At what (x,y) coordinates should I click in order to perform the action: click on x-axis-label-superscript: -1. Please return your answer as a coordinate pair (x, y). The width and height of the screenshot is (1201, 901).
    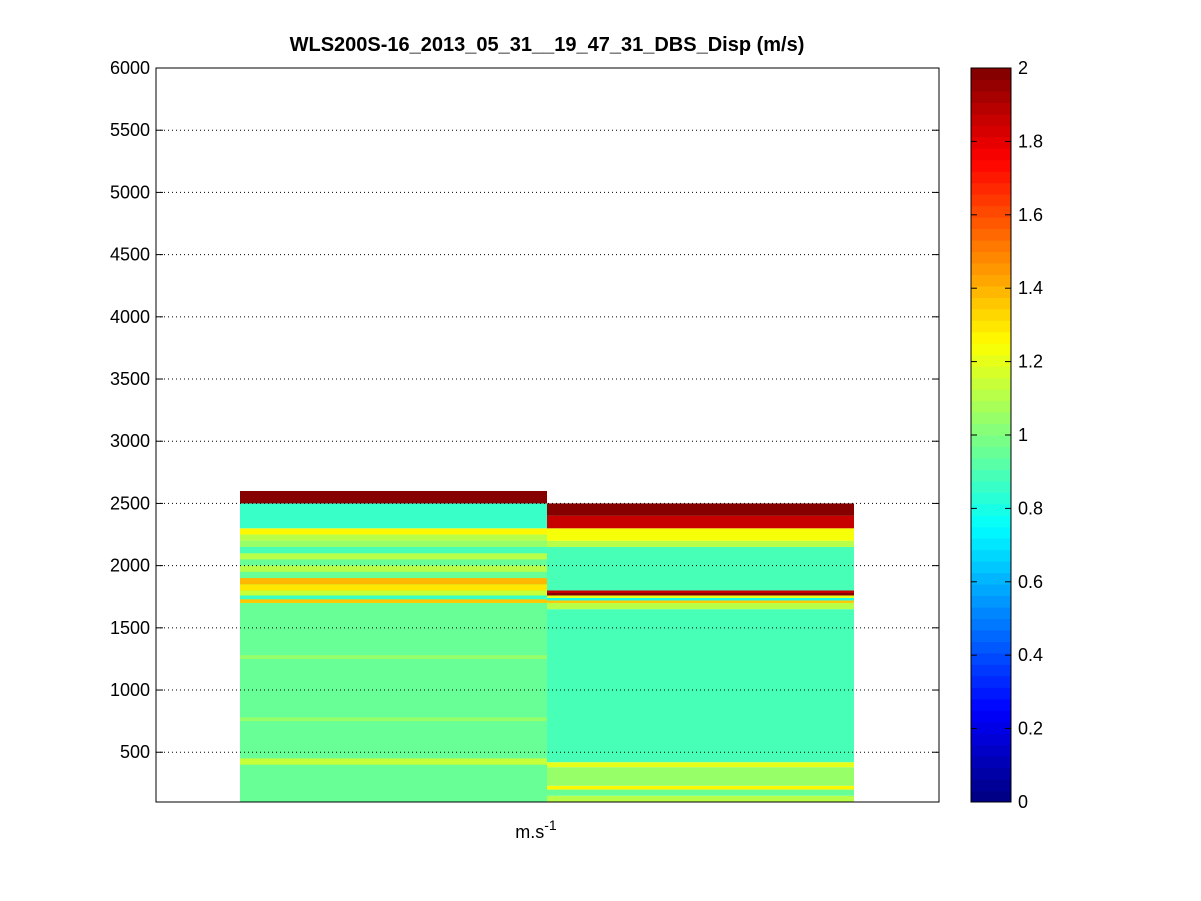
    Looking at the image, I should click on (550, 825).